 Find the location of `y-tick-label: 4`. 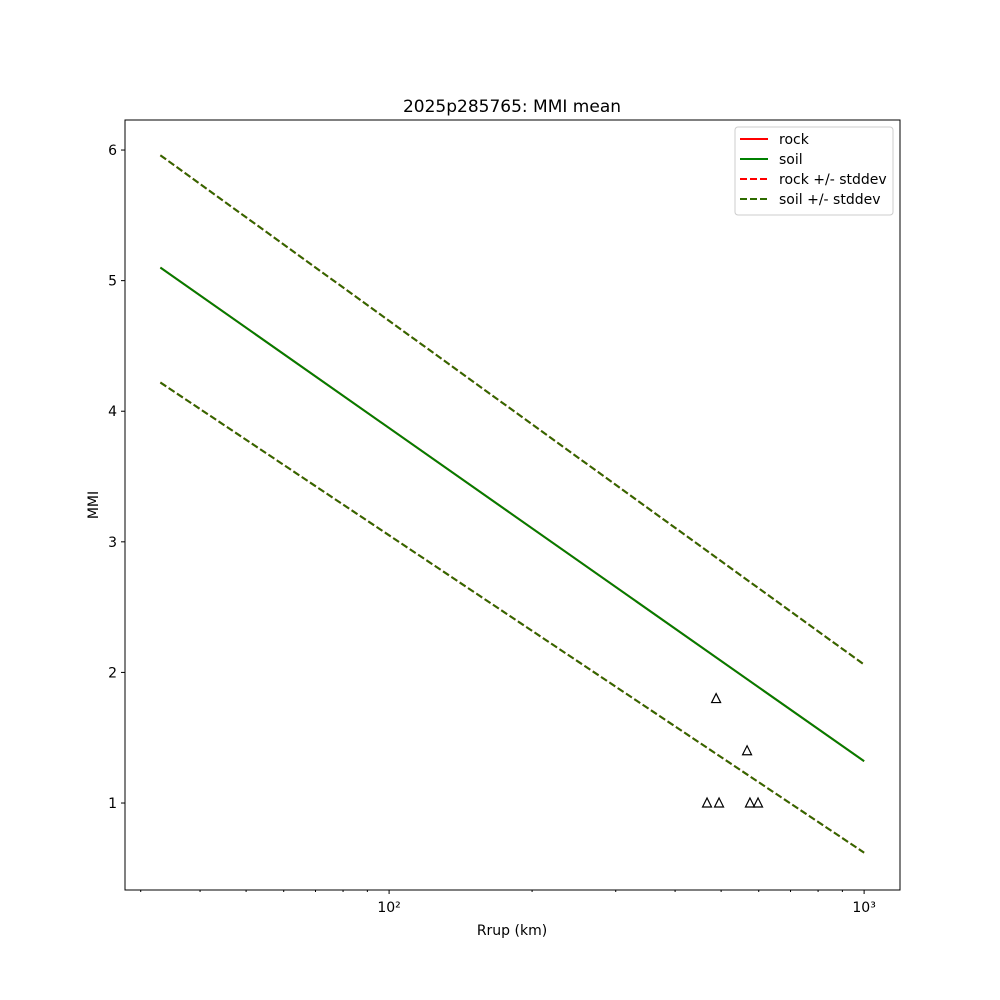

y-tick-label: 4 is located at coordinates (112, 412).